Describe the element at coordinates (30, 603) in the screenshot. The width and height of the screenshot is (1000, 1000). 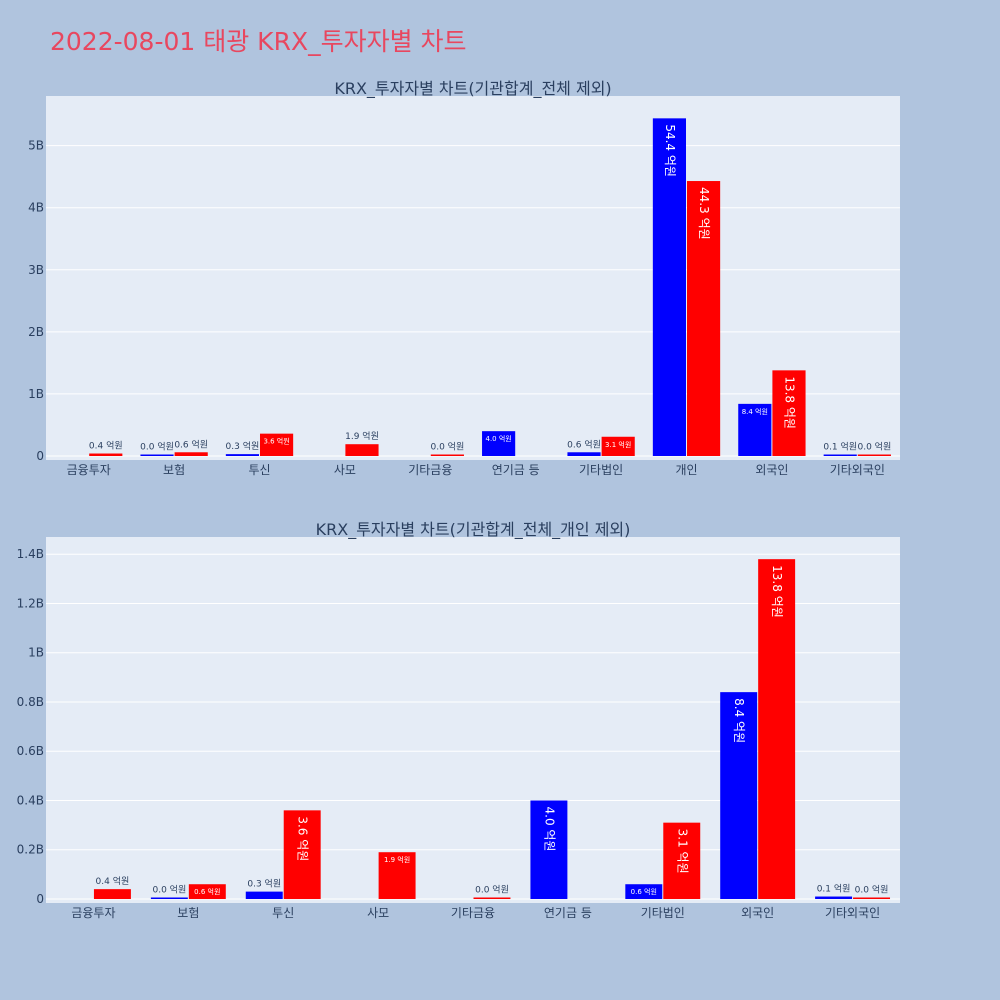
I see `y-tick-label: 1.2B` at that location.